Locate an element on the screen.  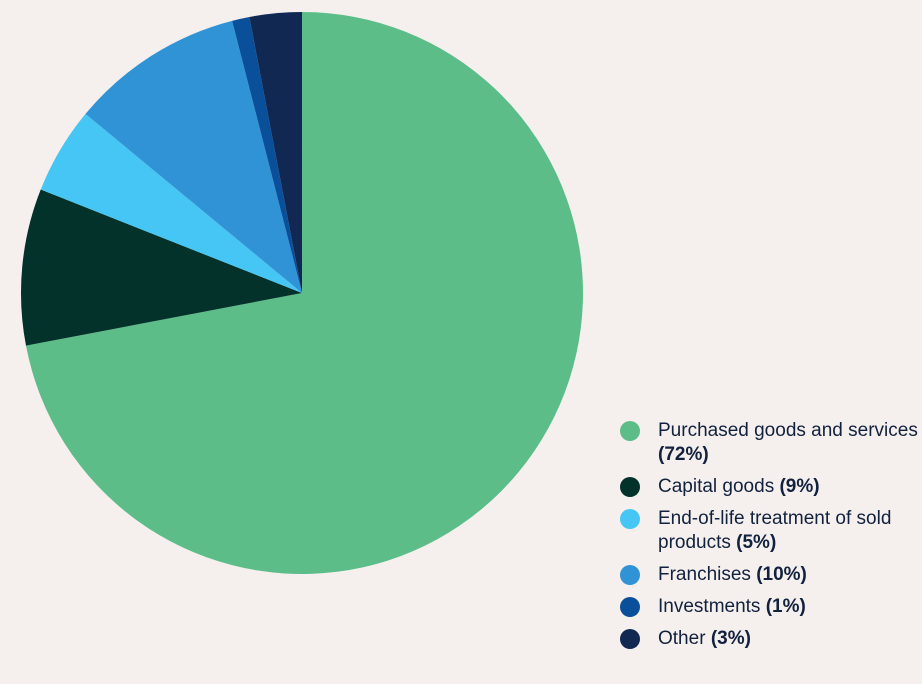
legend-item-franchises: Franchises (10%) is located at coordinates (770, 575).